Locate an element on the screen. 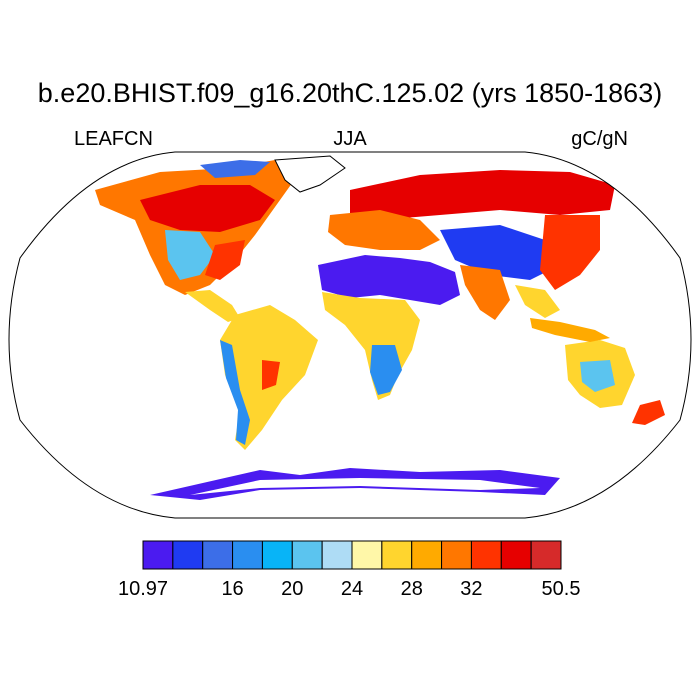 Image resolution: width=700 pixels, height=700 pixels. australia-interior is located at coordinates (597, 376).